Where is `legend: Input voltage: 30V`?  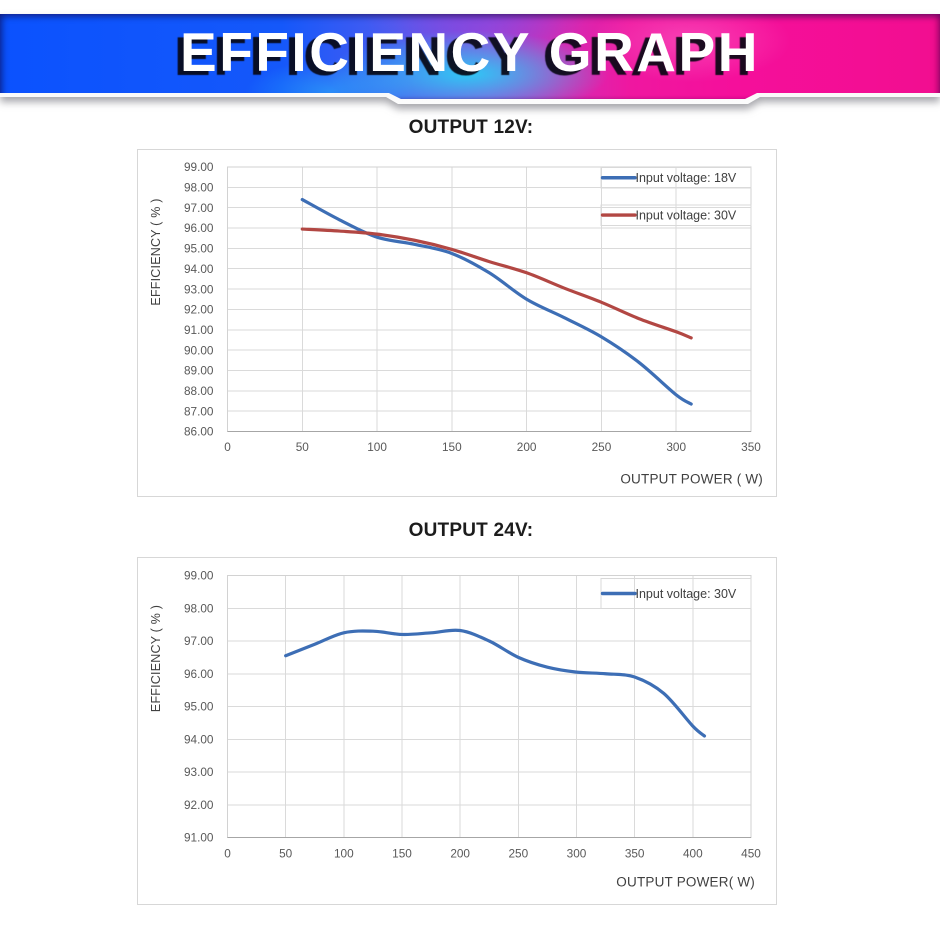
legend: Input voltage: 30V is located at coordinates (676, 593).